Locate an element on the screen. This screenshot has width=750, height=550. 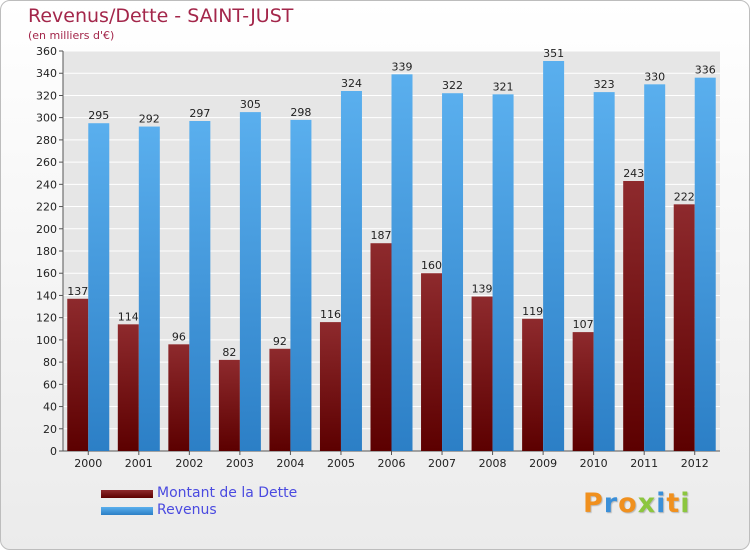
data-label: 187 is located at coordinates (381, 235).